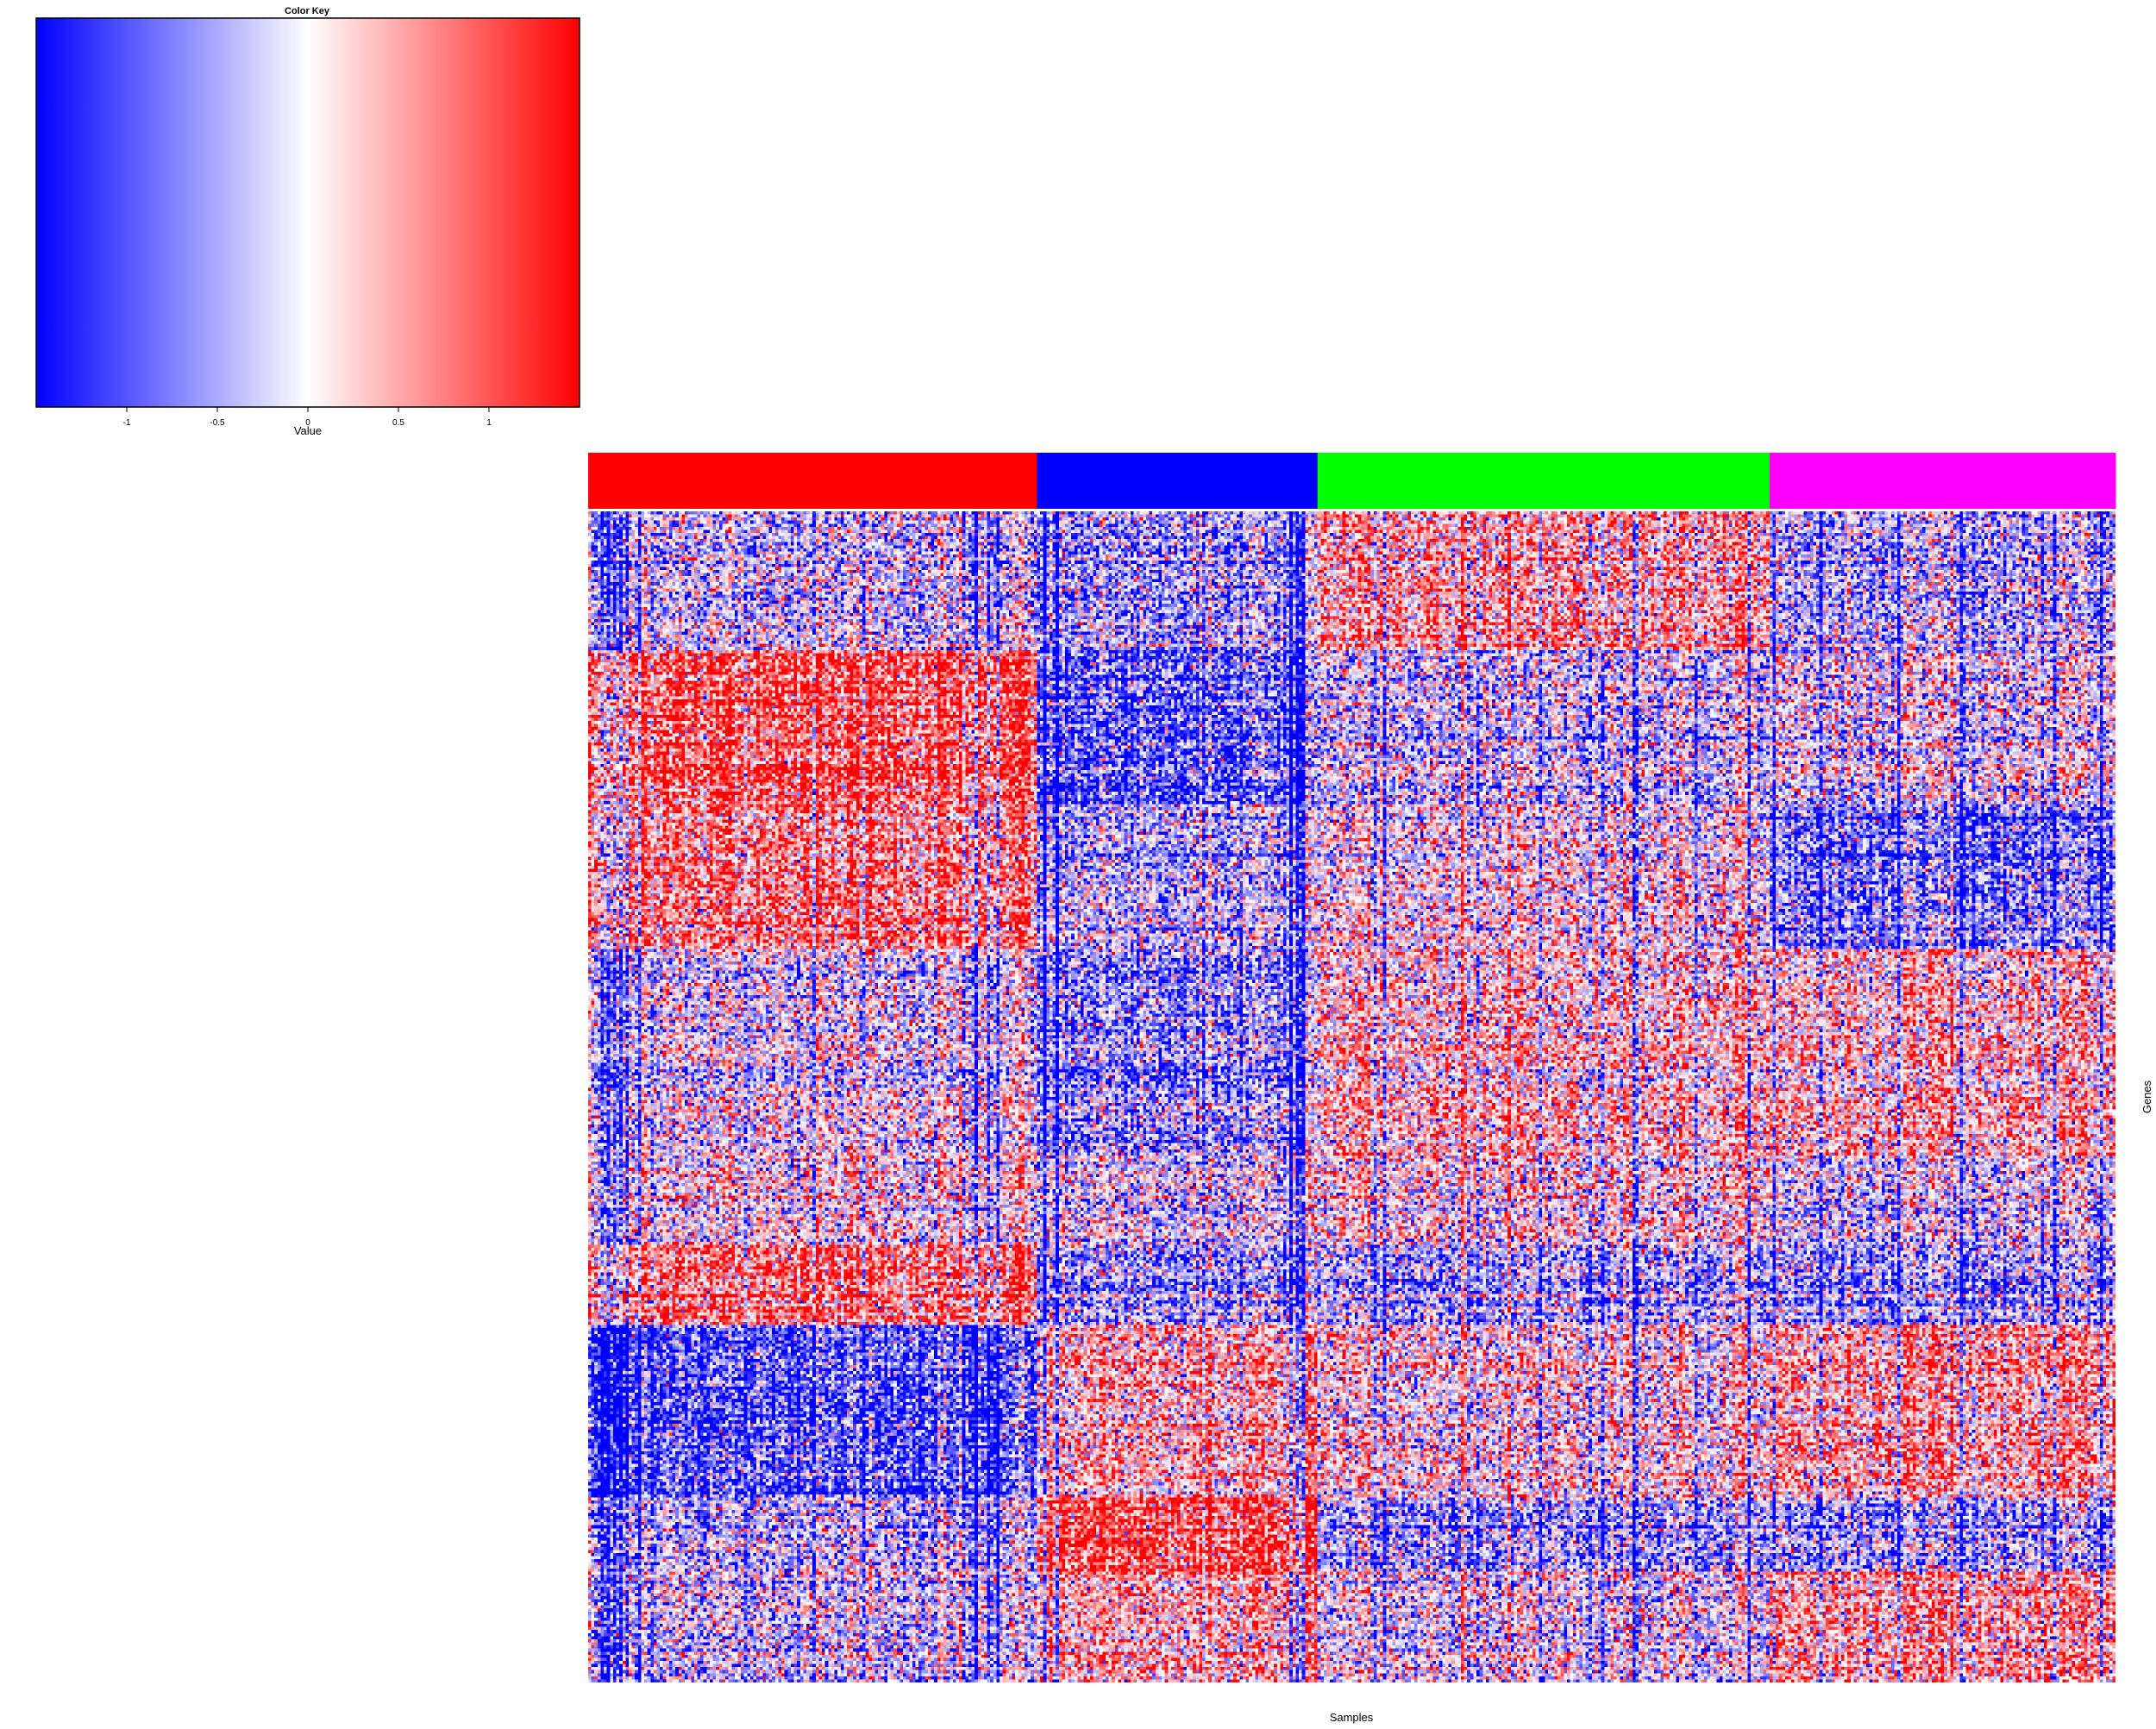  I want to click on sample-group-bar, so click(1352, 481).